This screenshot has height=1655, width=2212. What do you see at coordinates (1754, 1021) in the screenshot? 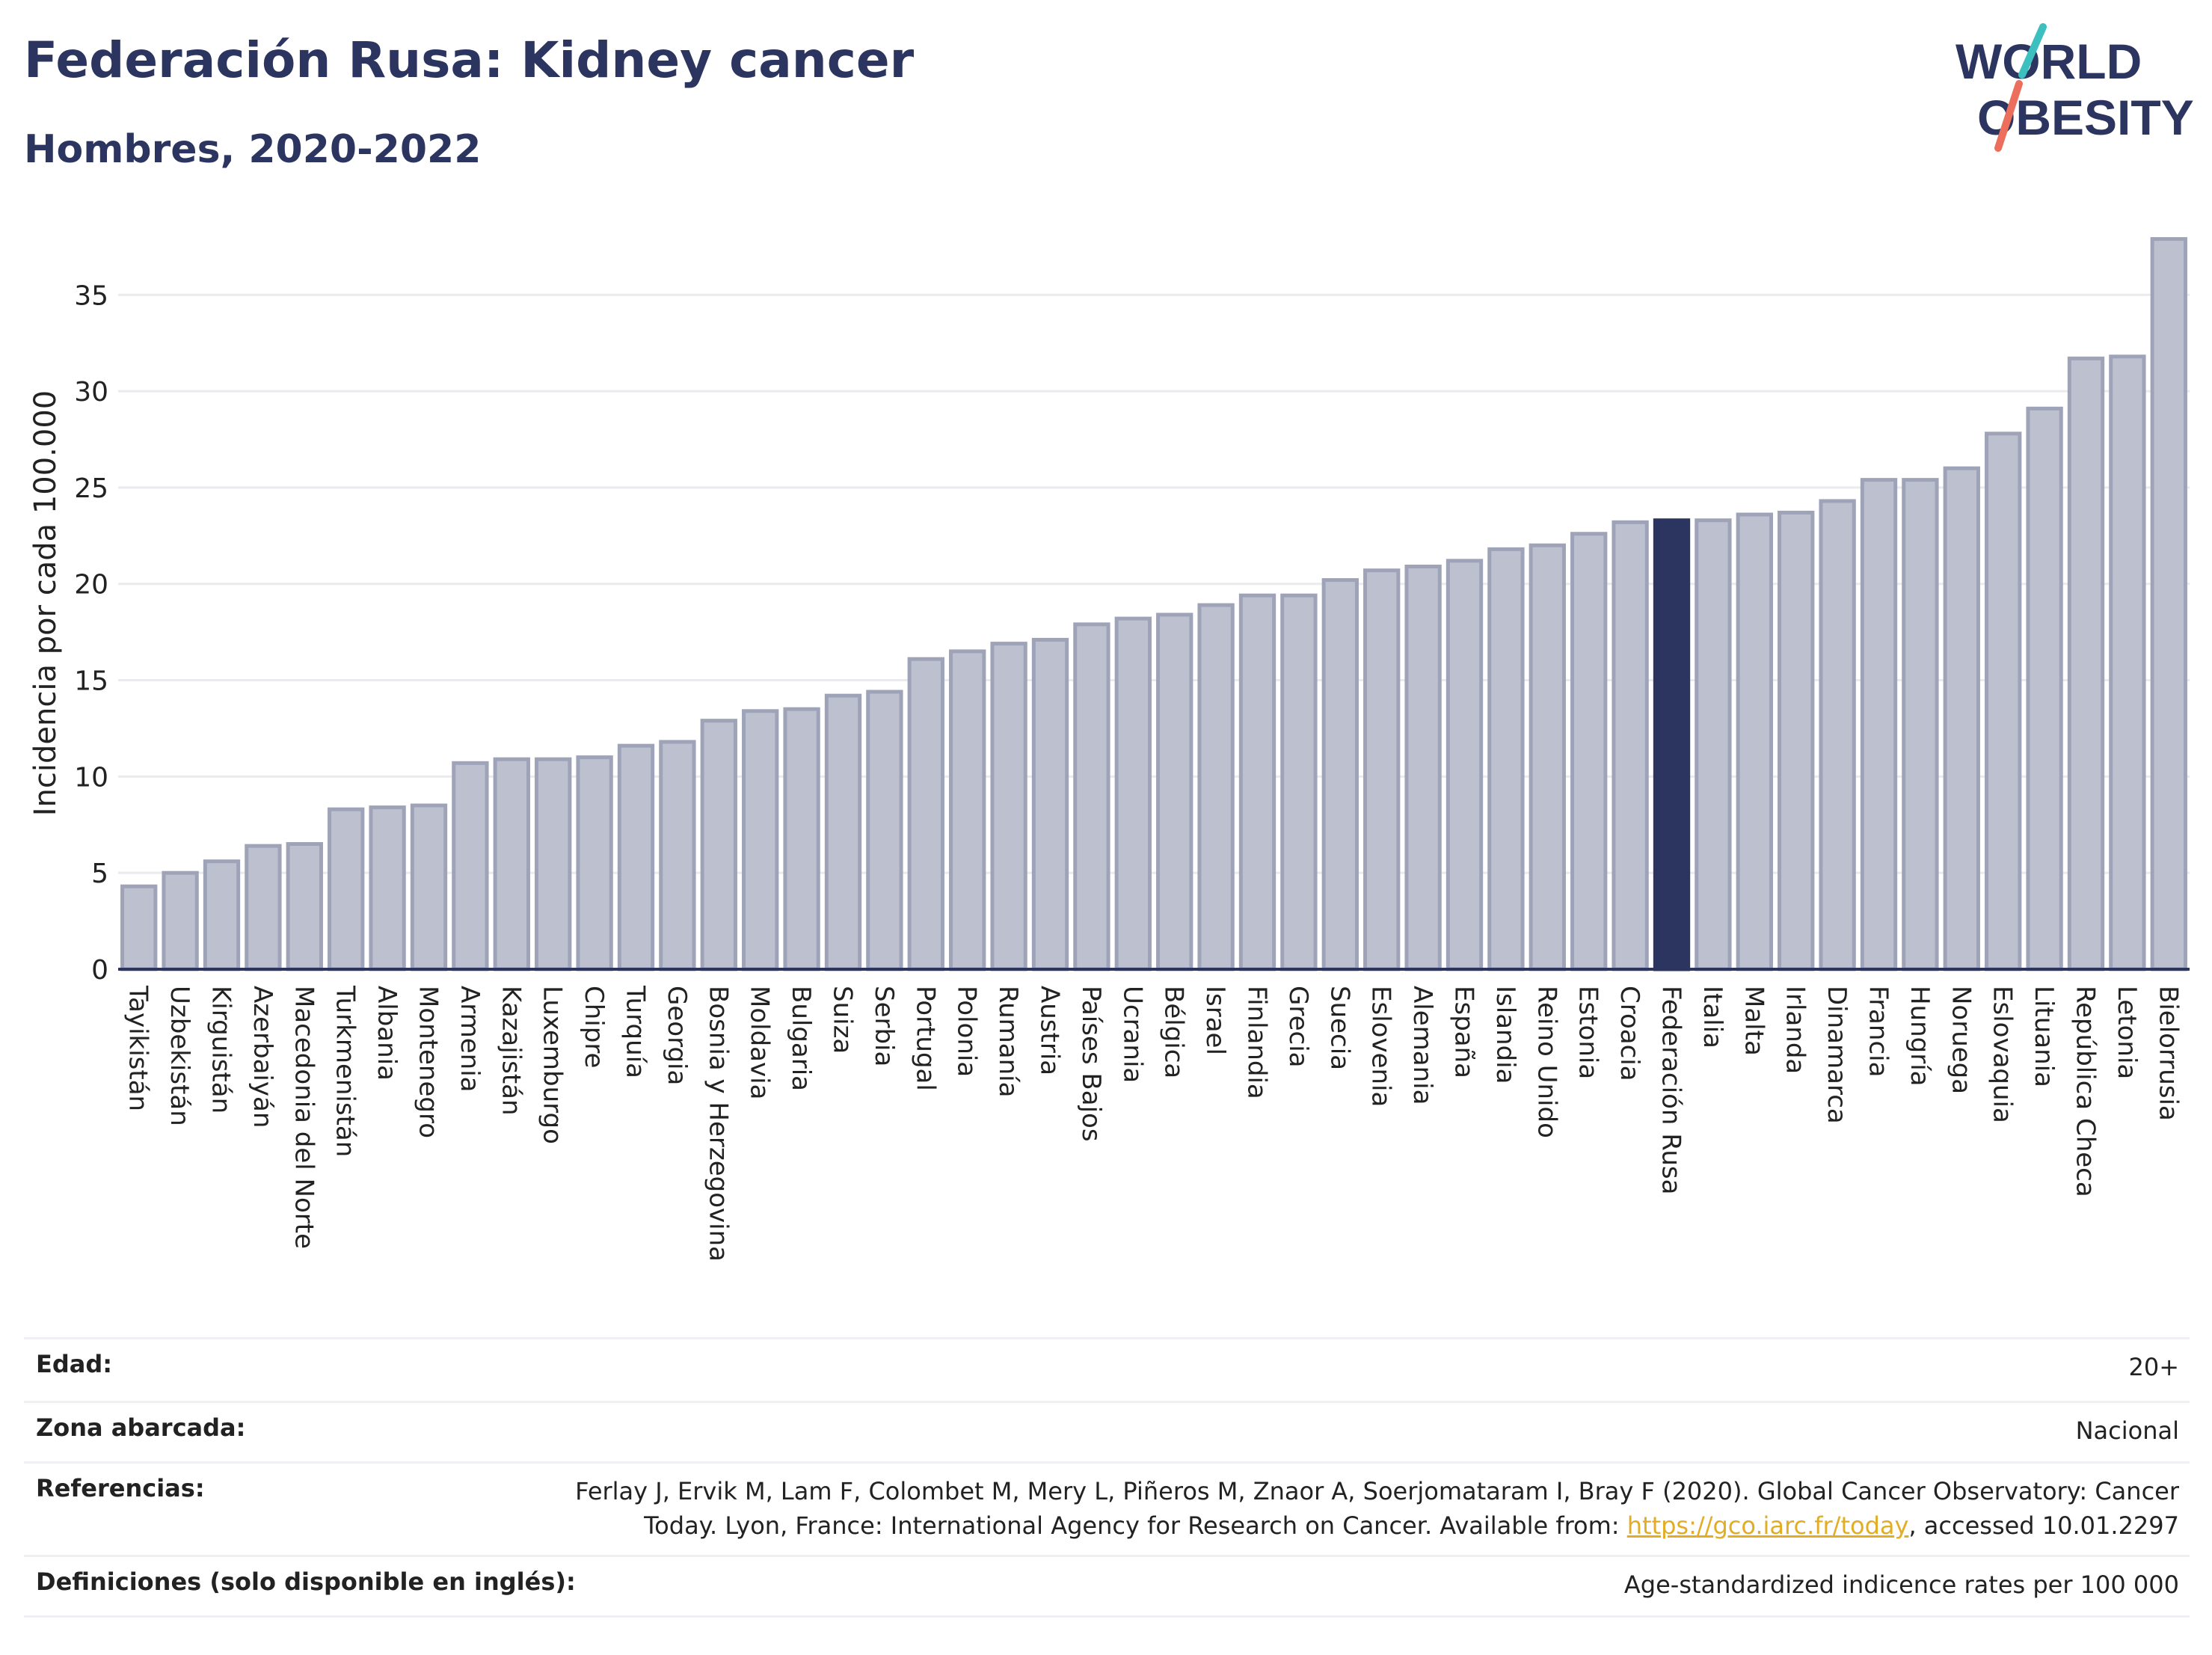
I see `x-tick-label: Malta` at bounding box center [1754, 1021].